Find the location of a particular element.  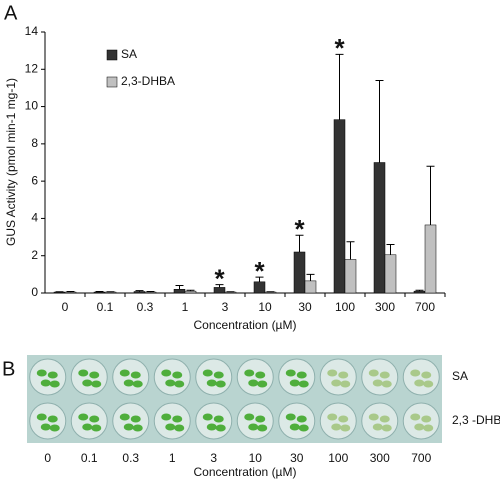

y-tick-label: 0 is located at coordinates (34, 292).